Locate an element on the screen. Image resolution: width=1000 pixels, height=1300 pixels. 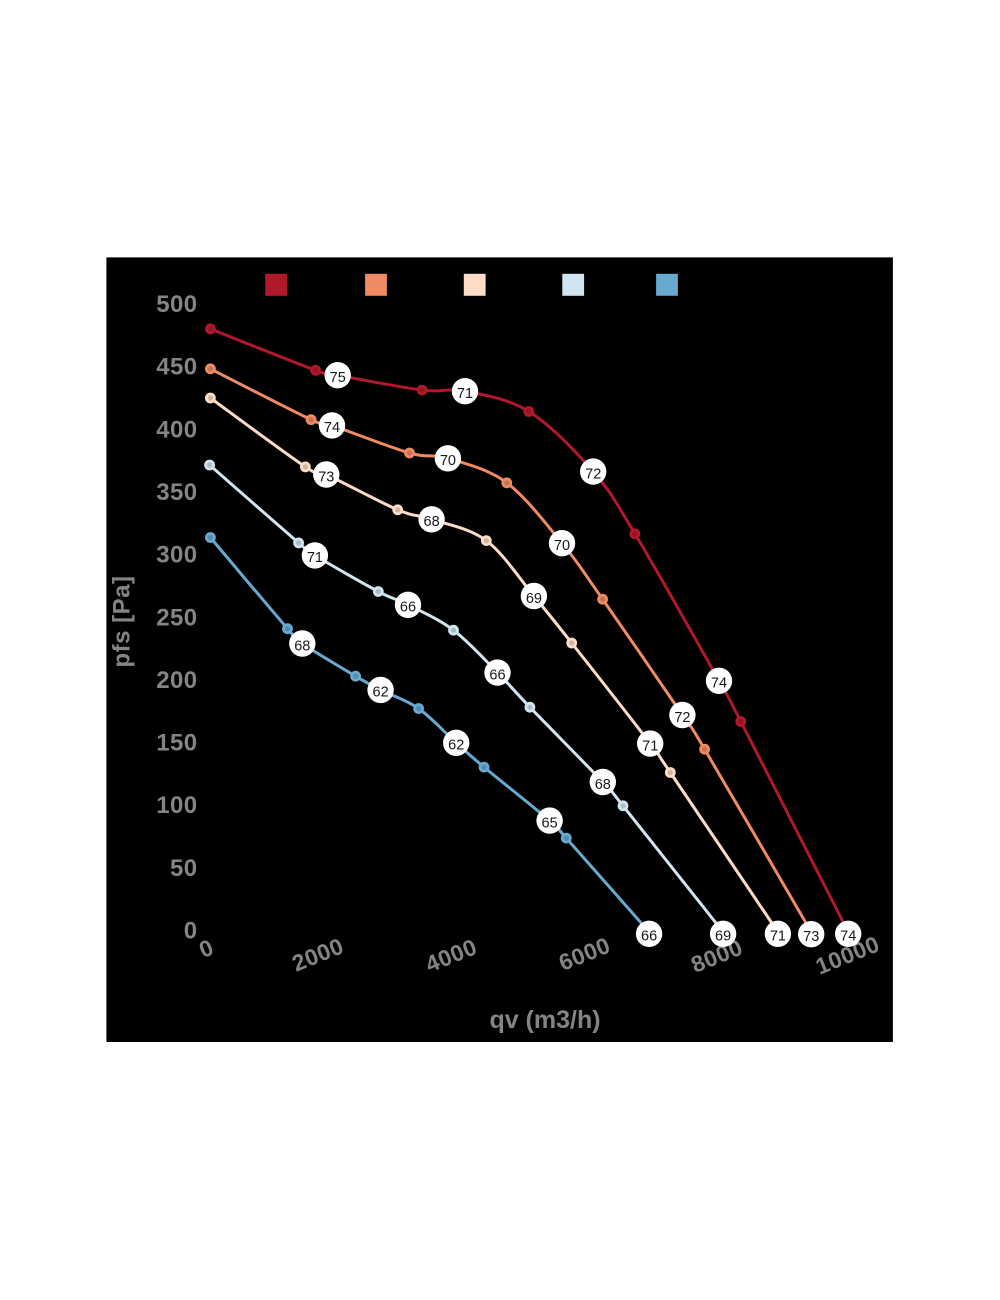
svg-text: 500 is located at coordinates (176, 304).